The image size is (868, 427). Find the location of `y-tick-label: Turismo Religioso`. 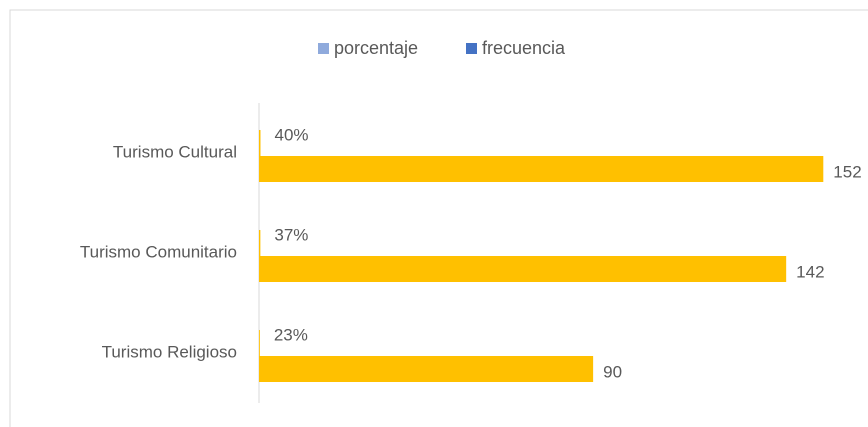

y-tick-label: Turismo Religioso is located at coordinates (169, 351).